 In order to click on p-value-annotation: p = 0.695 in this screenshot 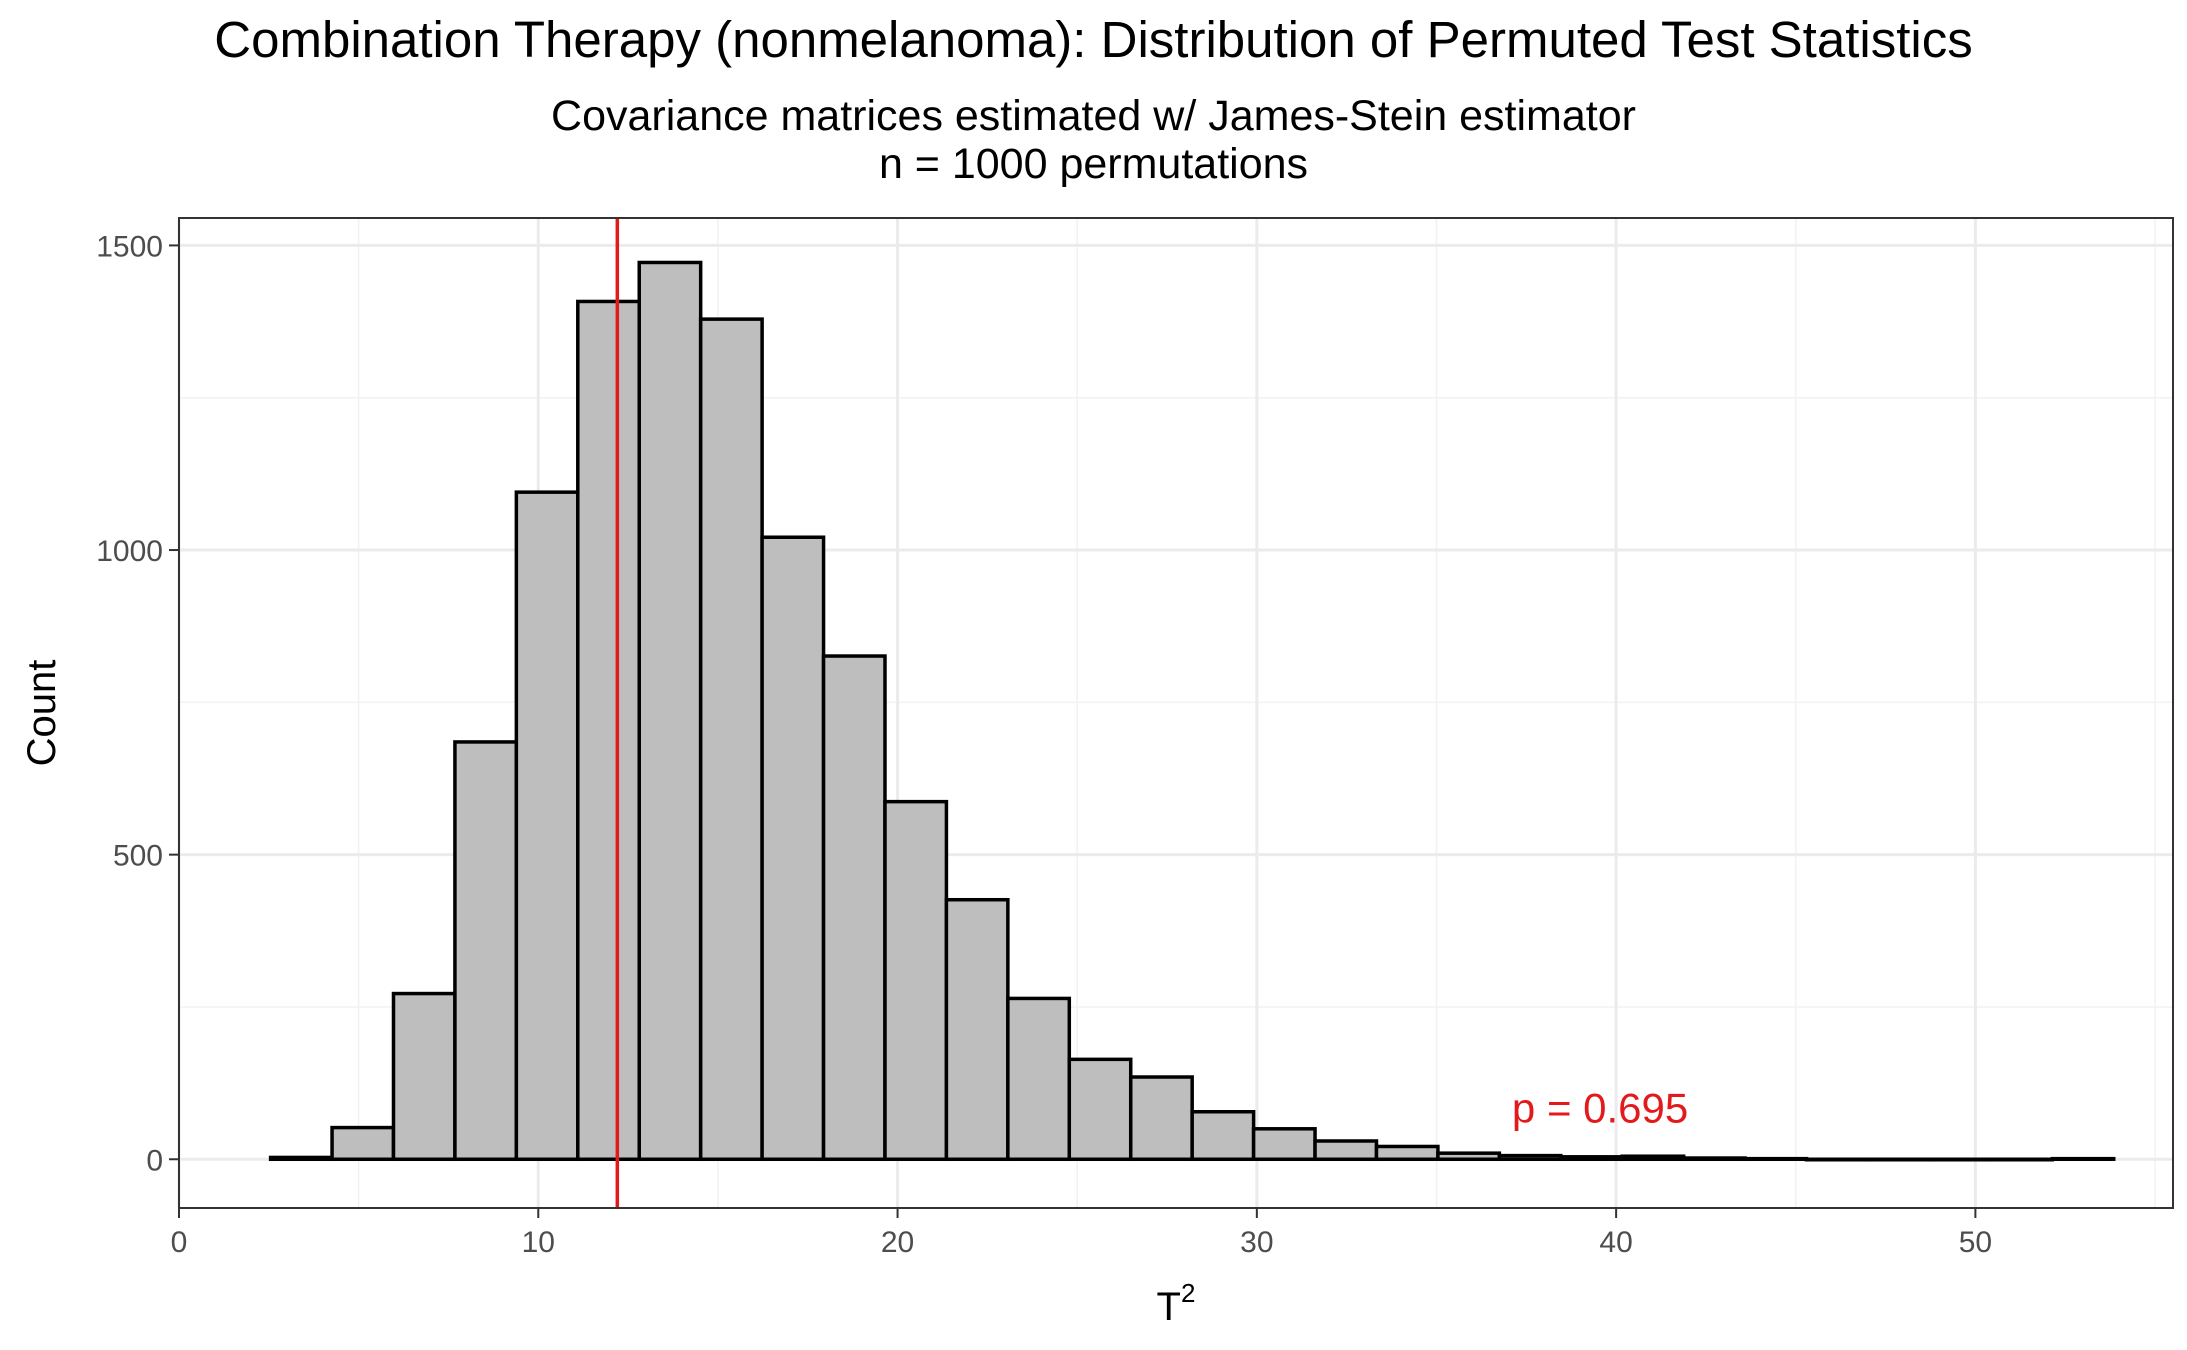, I will do `click(1600, 1108)`.